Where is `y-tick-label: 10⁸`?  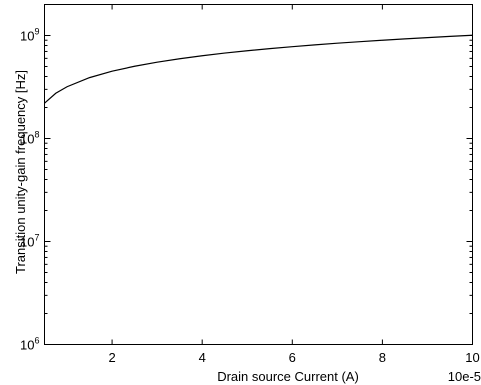 y-tick-label: 10⁸ is located at coordinates (29, 138).